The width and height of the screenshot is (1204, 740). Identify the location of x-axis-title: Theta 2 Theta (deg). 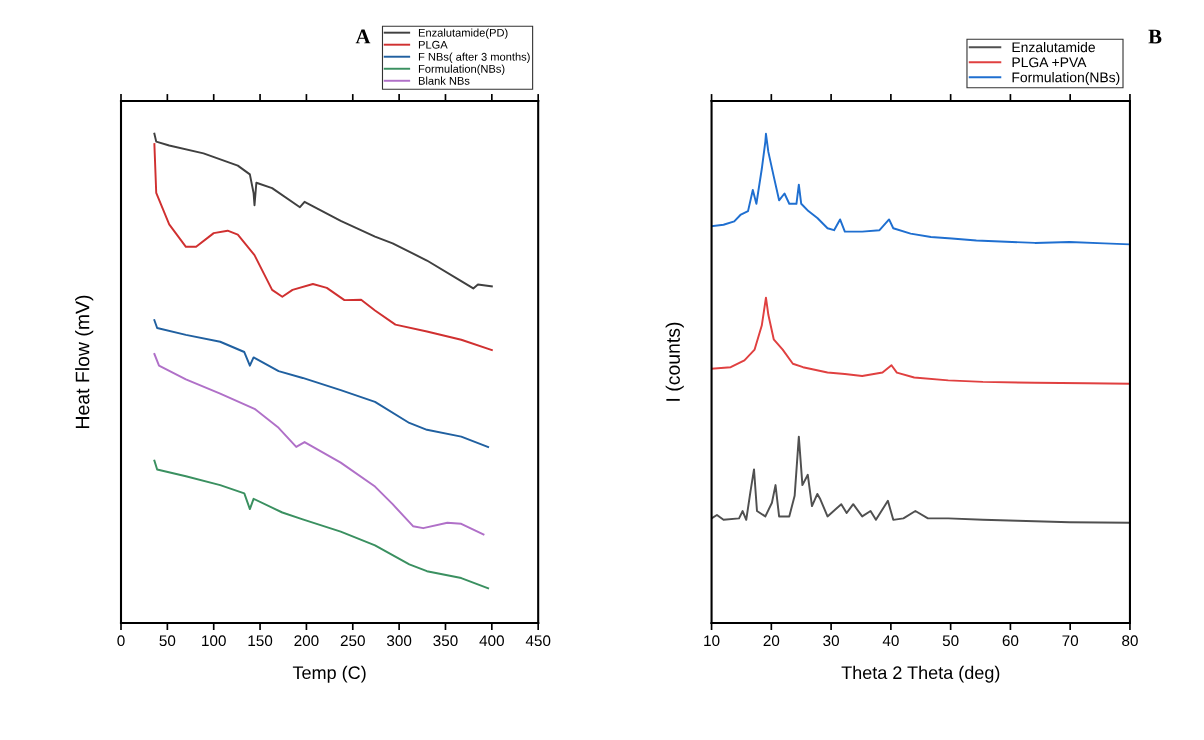
(920, 674).